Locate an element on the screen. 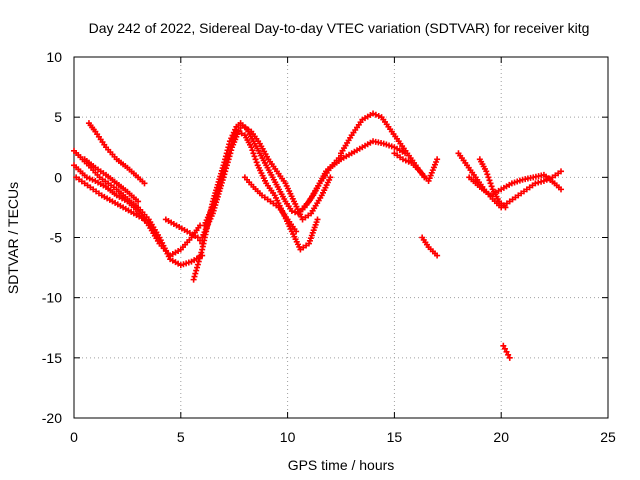 This screenshot has width=640, height=480. y-tick-label: 0 is located at coordinates (58, 177).